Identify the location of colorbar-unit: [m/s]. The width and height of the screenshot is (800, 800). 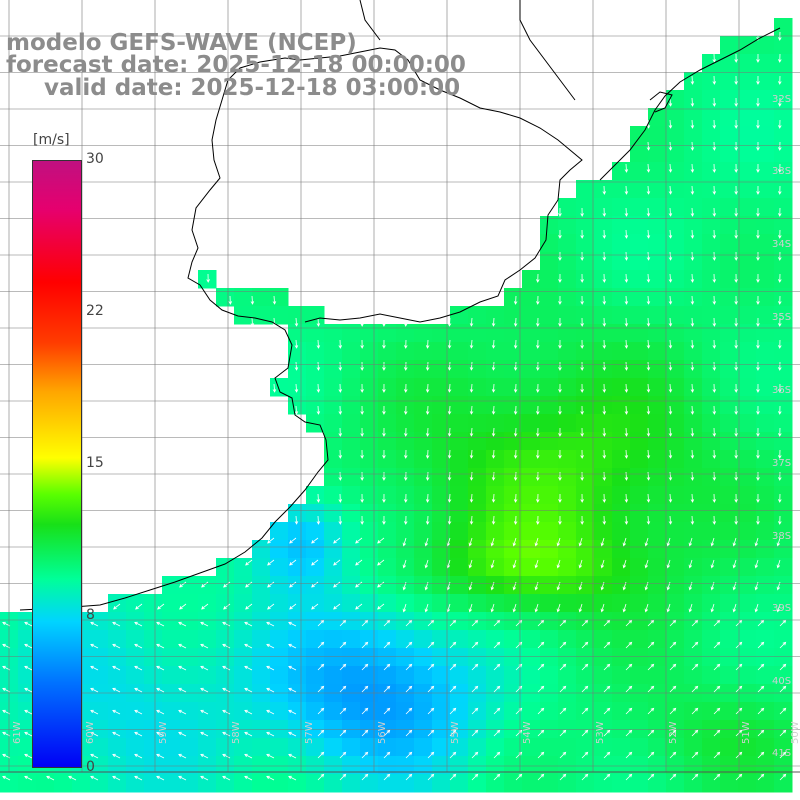
(51, 140).